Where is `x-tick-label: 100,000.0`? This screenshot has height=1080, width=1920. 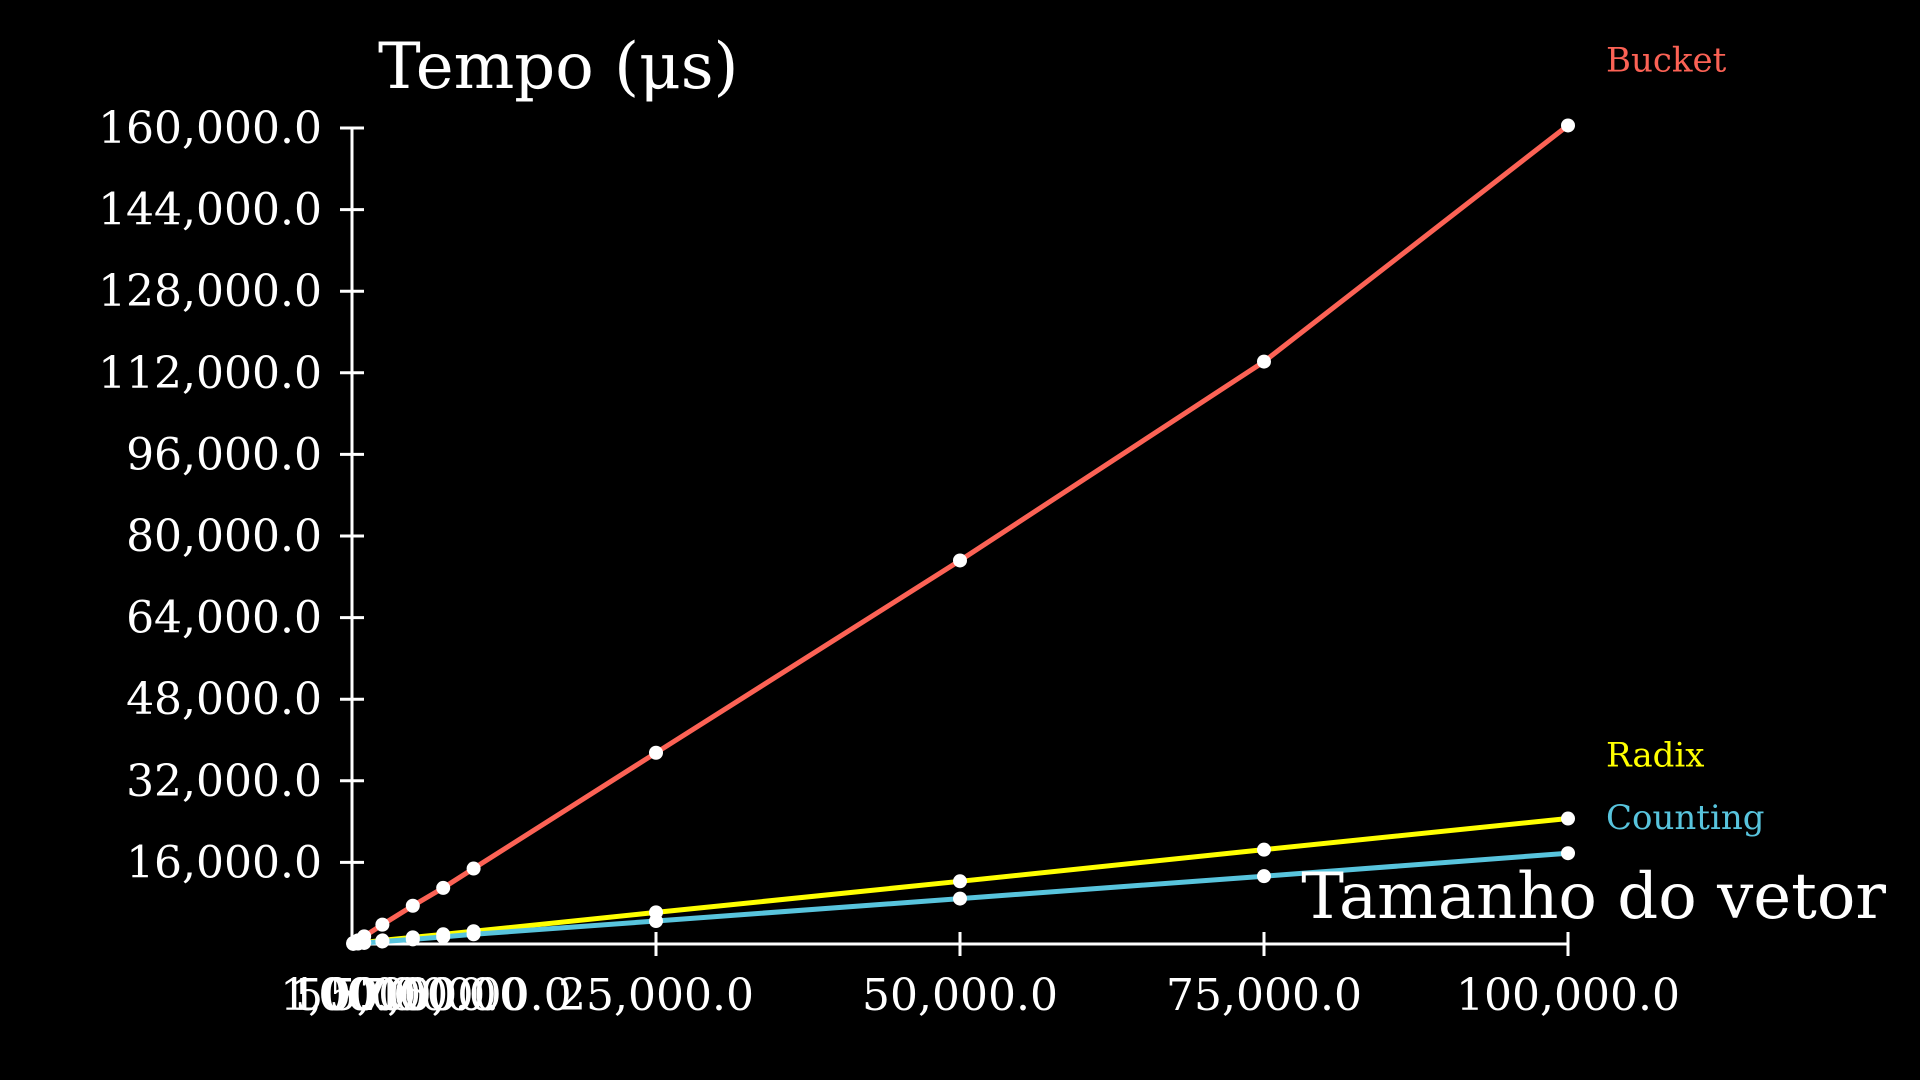
x-tick-label: 100,000.0 is located at coordinates (1568, 995).